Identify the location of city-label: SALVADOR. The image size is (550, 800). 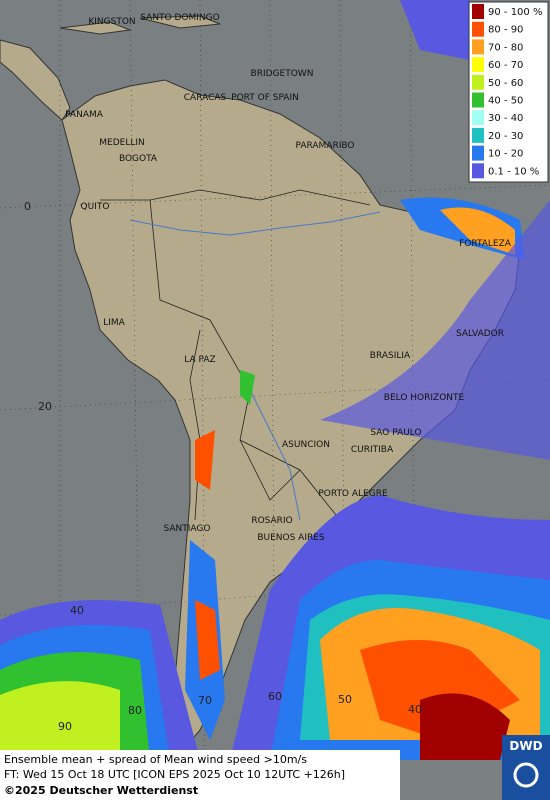
(480, 334).